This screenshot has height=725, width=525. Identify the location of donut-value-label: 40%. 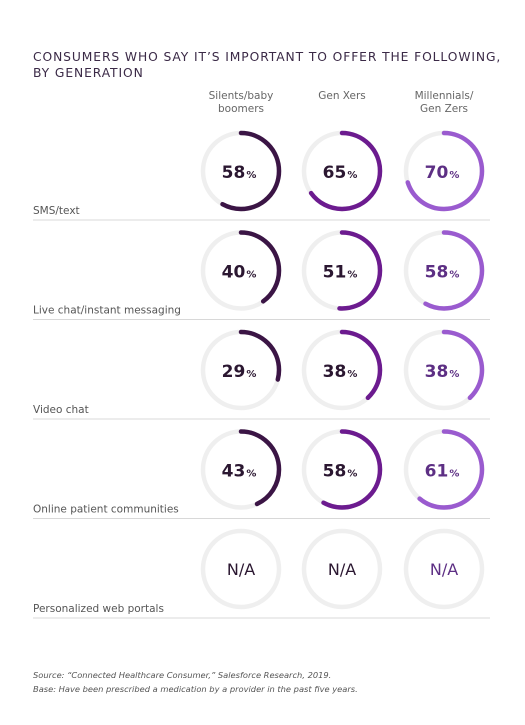
(239, 273).